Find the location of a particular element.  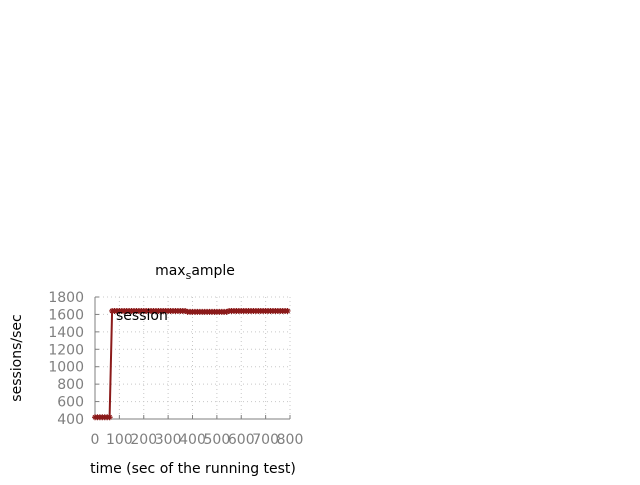

y-tick-label: 800 is located at coordinates (70, 385).